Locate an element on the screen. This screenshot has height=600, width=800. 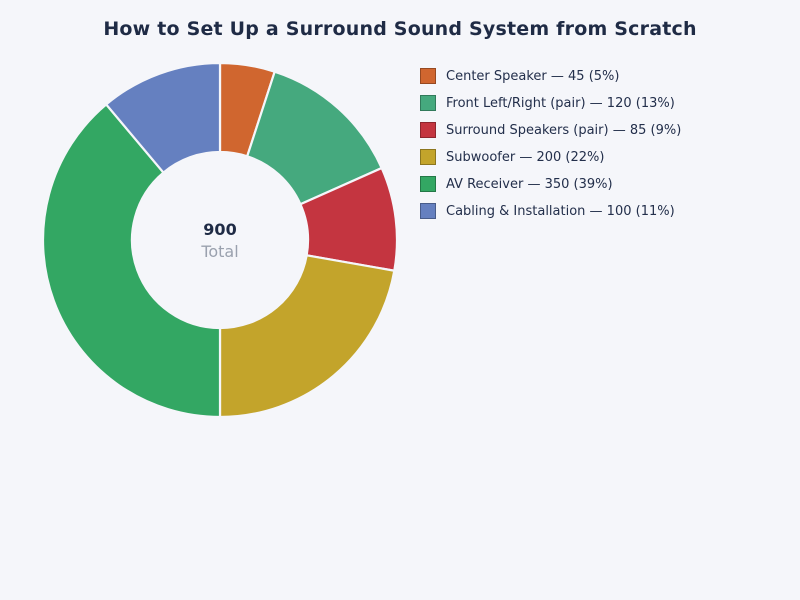
legend-label: Surround Speakers (pair) — 85 (9%) is located at coordinates (564, 130).